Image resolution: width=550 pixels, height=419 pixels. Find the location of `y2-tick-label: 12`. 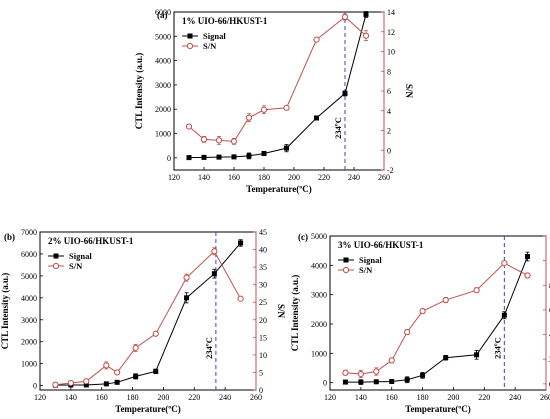

y2-tick-label: 12 is located at coordinates (391, 32).